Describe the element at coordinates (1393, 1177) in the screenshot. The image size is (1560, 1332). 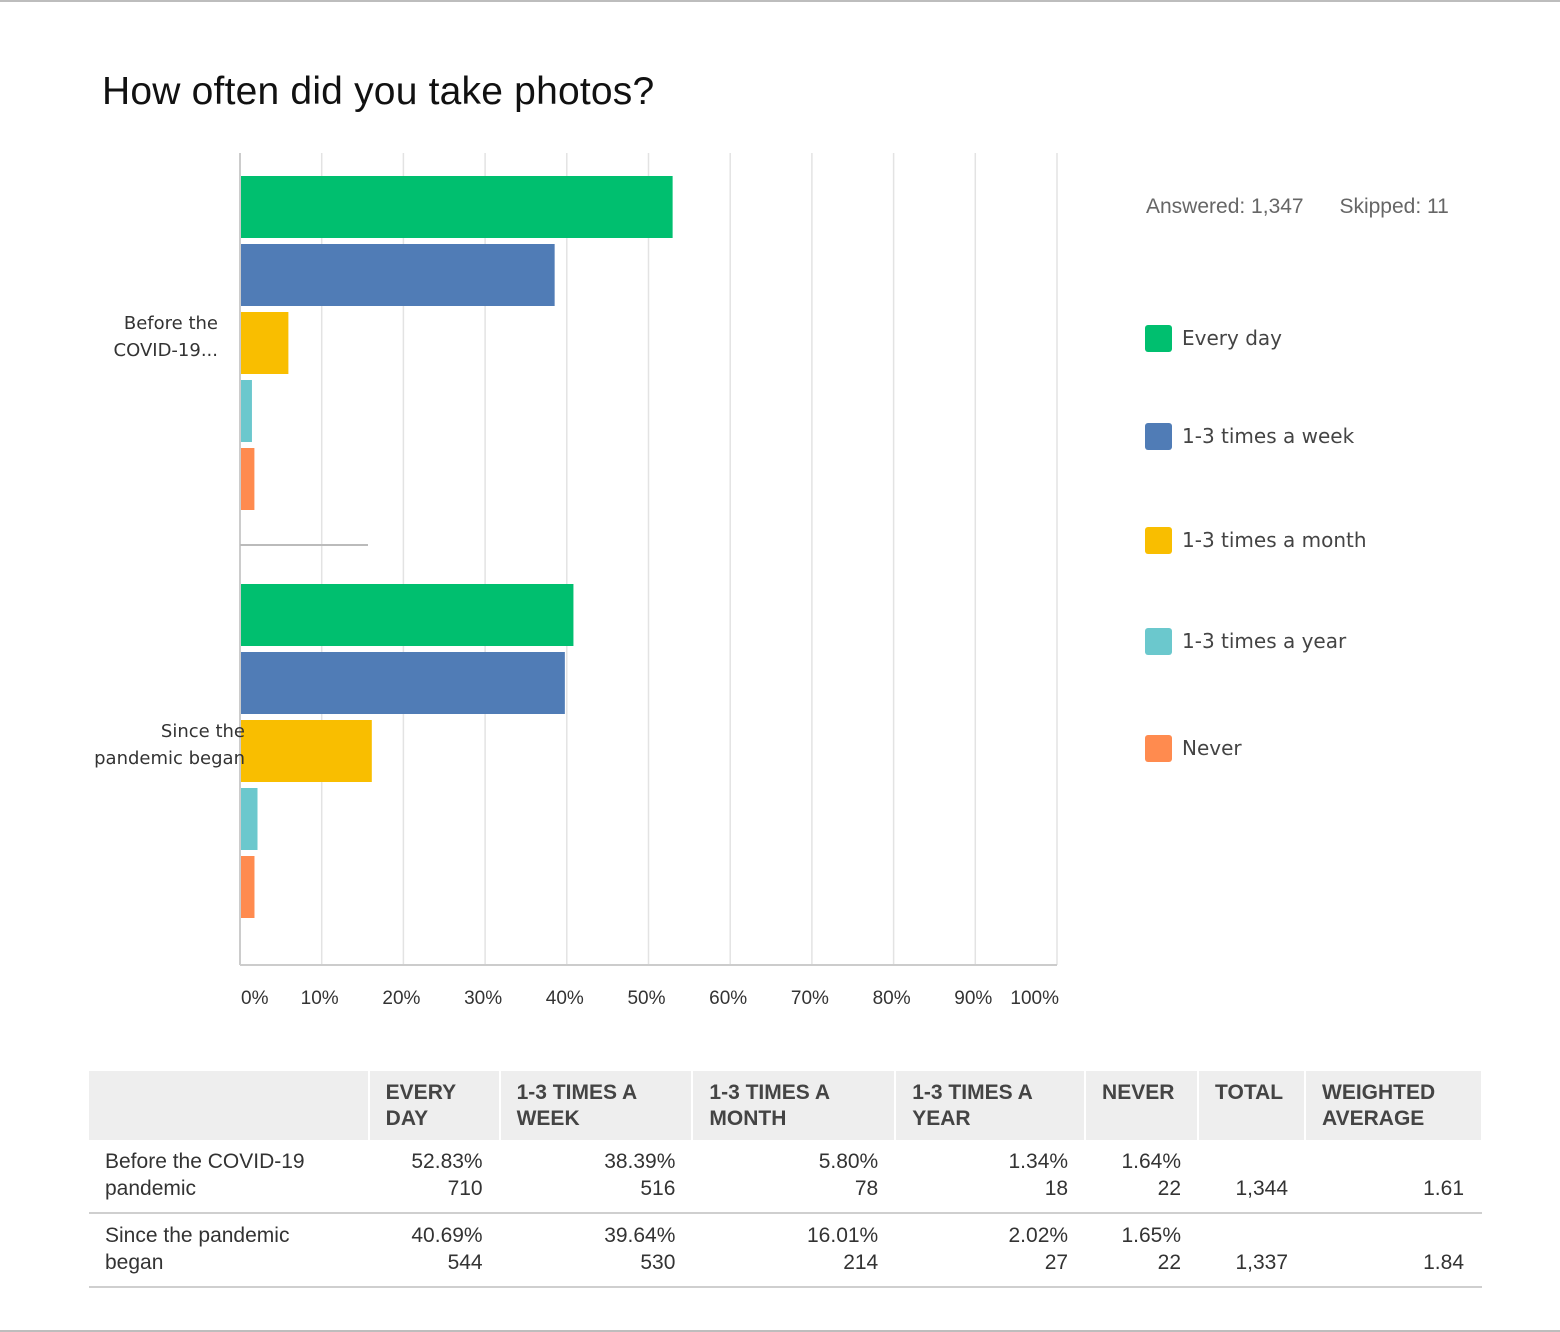
I see `weighted-average-cell: 1.61` at that location.